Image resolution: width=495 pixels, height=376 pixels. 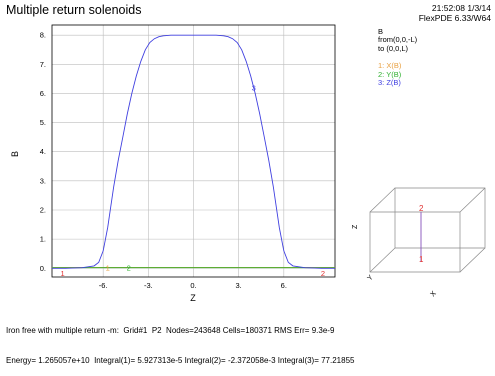 What do you see at coordinates (43, 93) in the screenshot?
I see `y-tick-label: 6.` at bounding box center [43, 93].